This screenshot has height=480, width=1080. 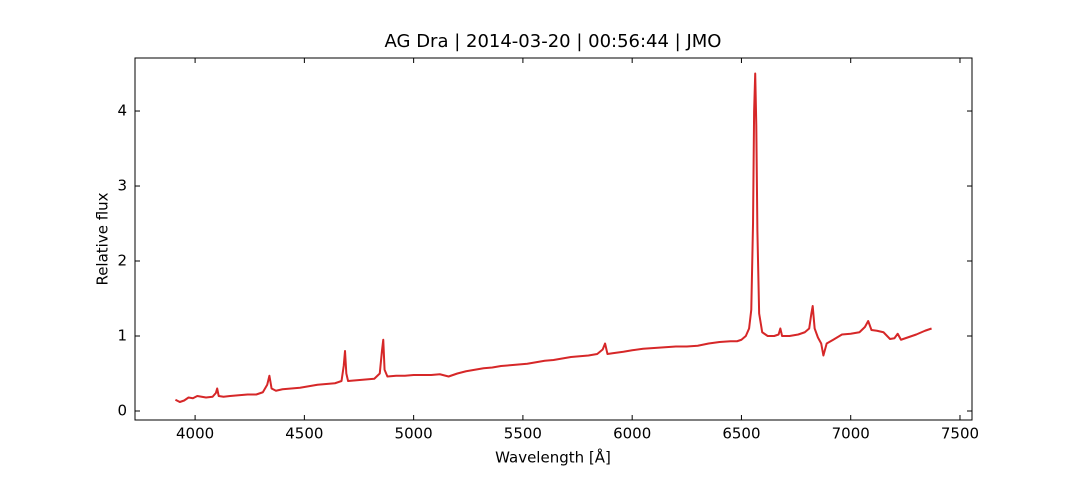 What do you see at coordinates (304, 434) in the screenshot?
I see `x-tick-label: 4500` at bounding box center [304, 434].